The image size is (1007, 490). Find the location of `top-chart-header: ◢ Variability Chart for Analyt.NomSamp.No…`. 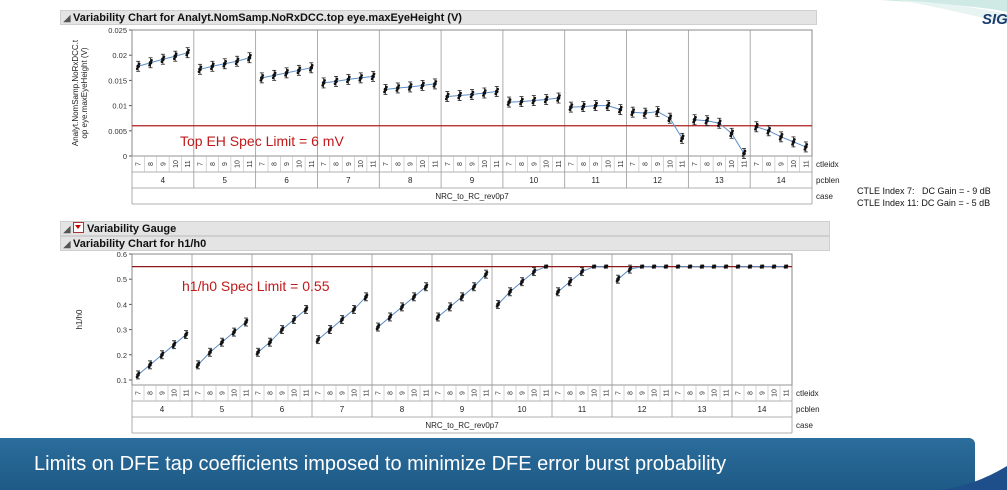

top-chart-header: ◢ Variability Chart for Analyt.NomSamp.No… is located at coordinates (438, 17).